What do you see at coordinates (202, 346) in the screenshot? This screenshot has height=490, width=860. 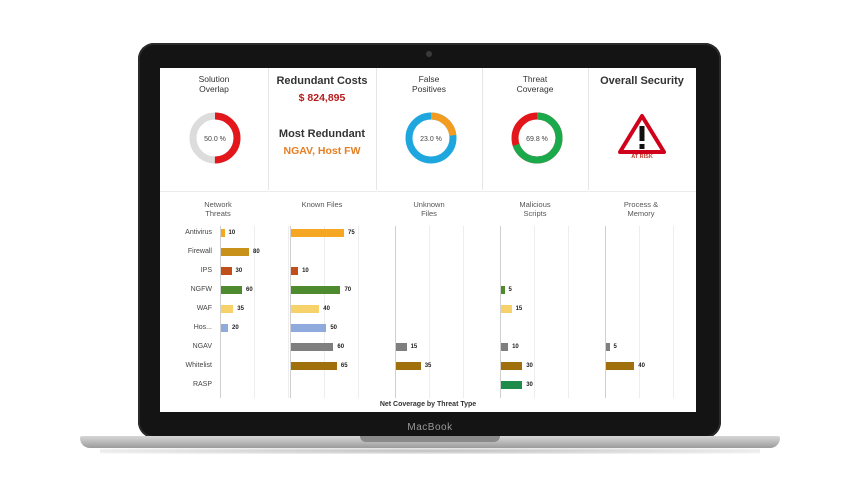 I see `row-label-6: NGAV` at bounding box center [202, 346].